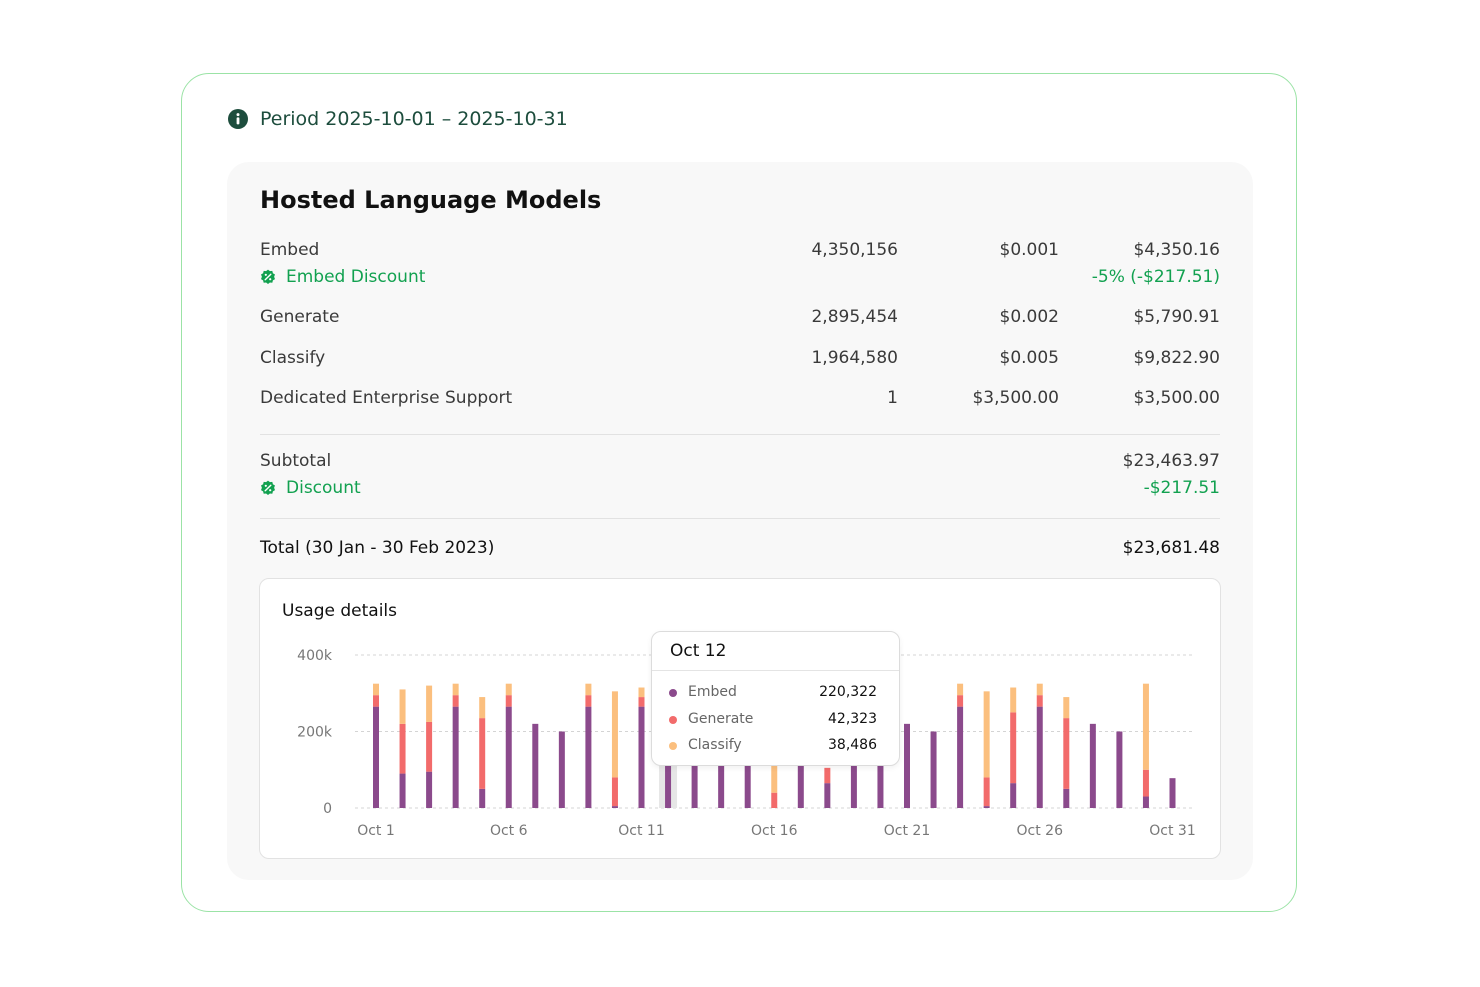 The image size is (1480, 987). What do you see at coordinates (673, 746) in the screenshot?
I see `classify-legend-dot` at bounding box center [673, 746].